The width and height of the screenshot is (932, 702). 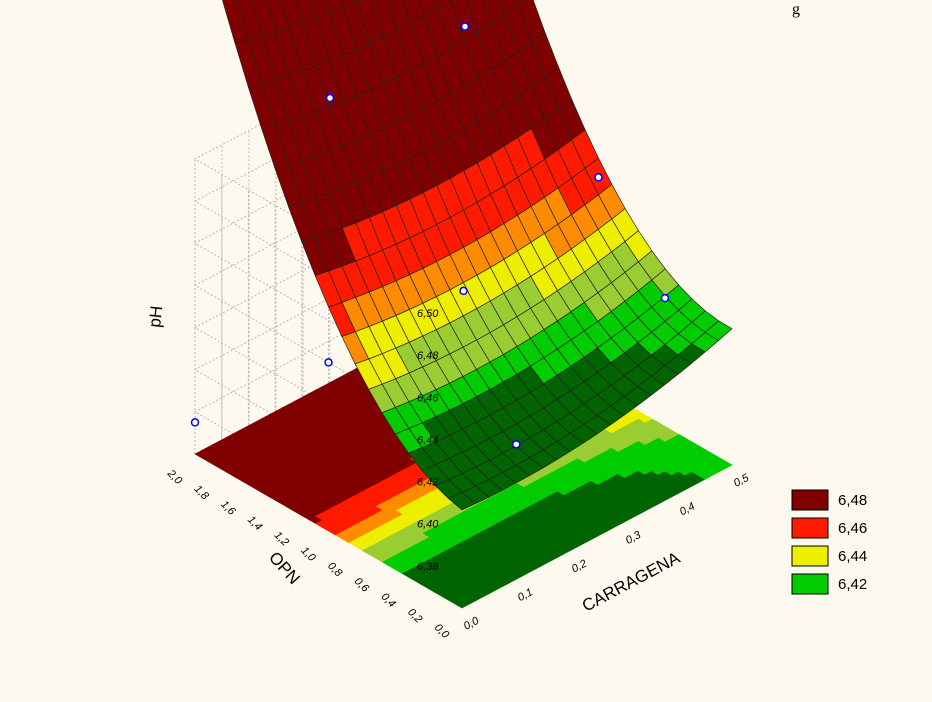 What do you see at coordinates (254, 523) in the screenshot?
I see `y-tick-label: 1,4` at bounding box center [254, 523].